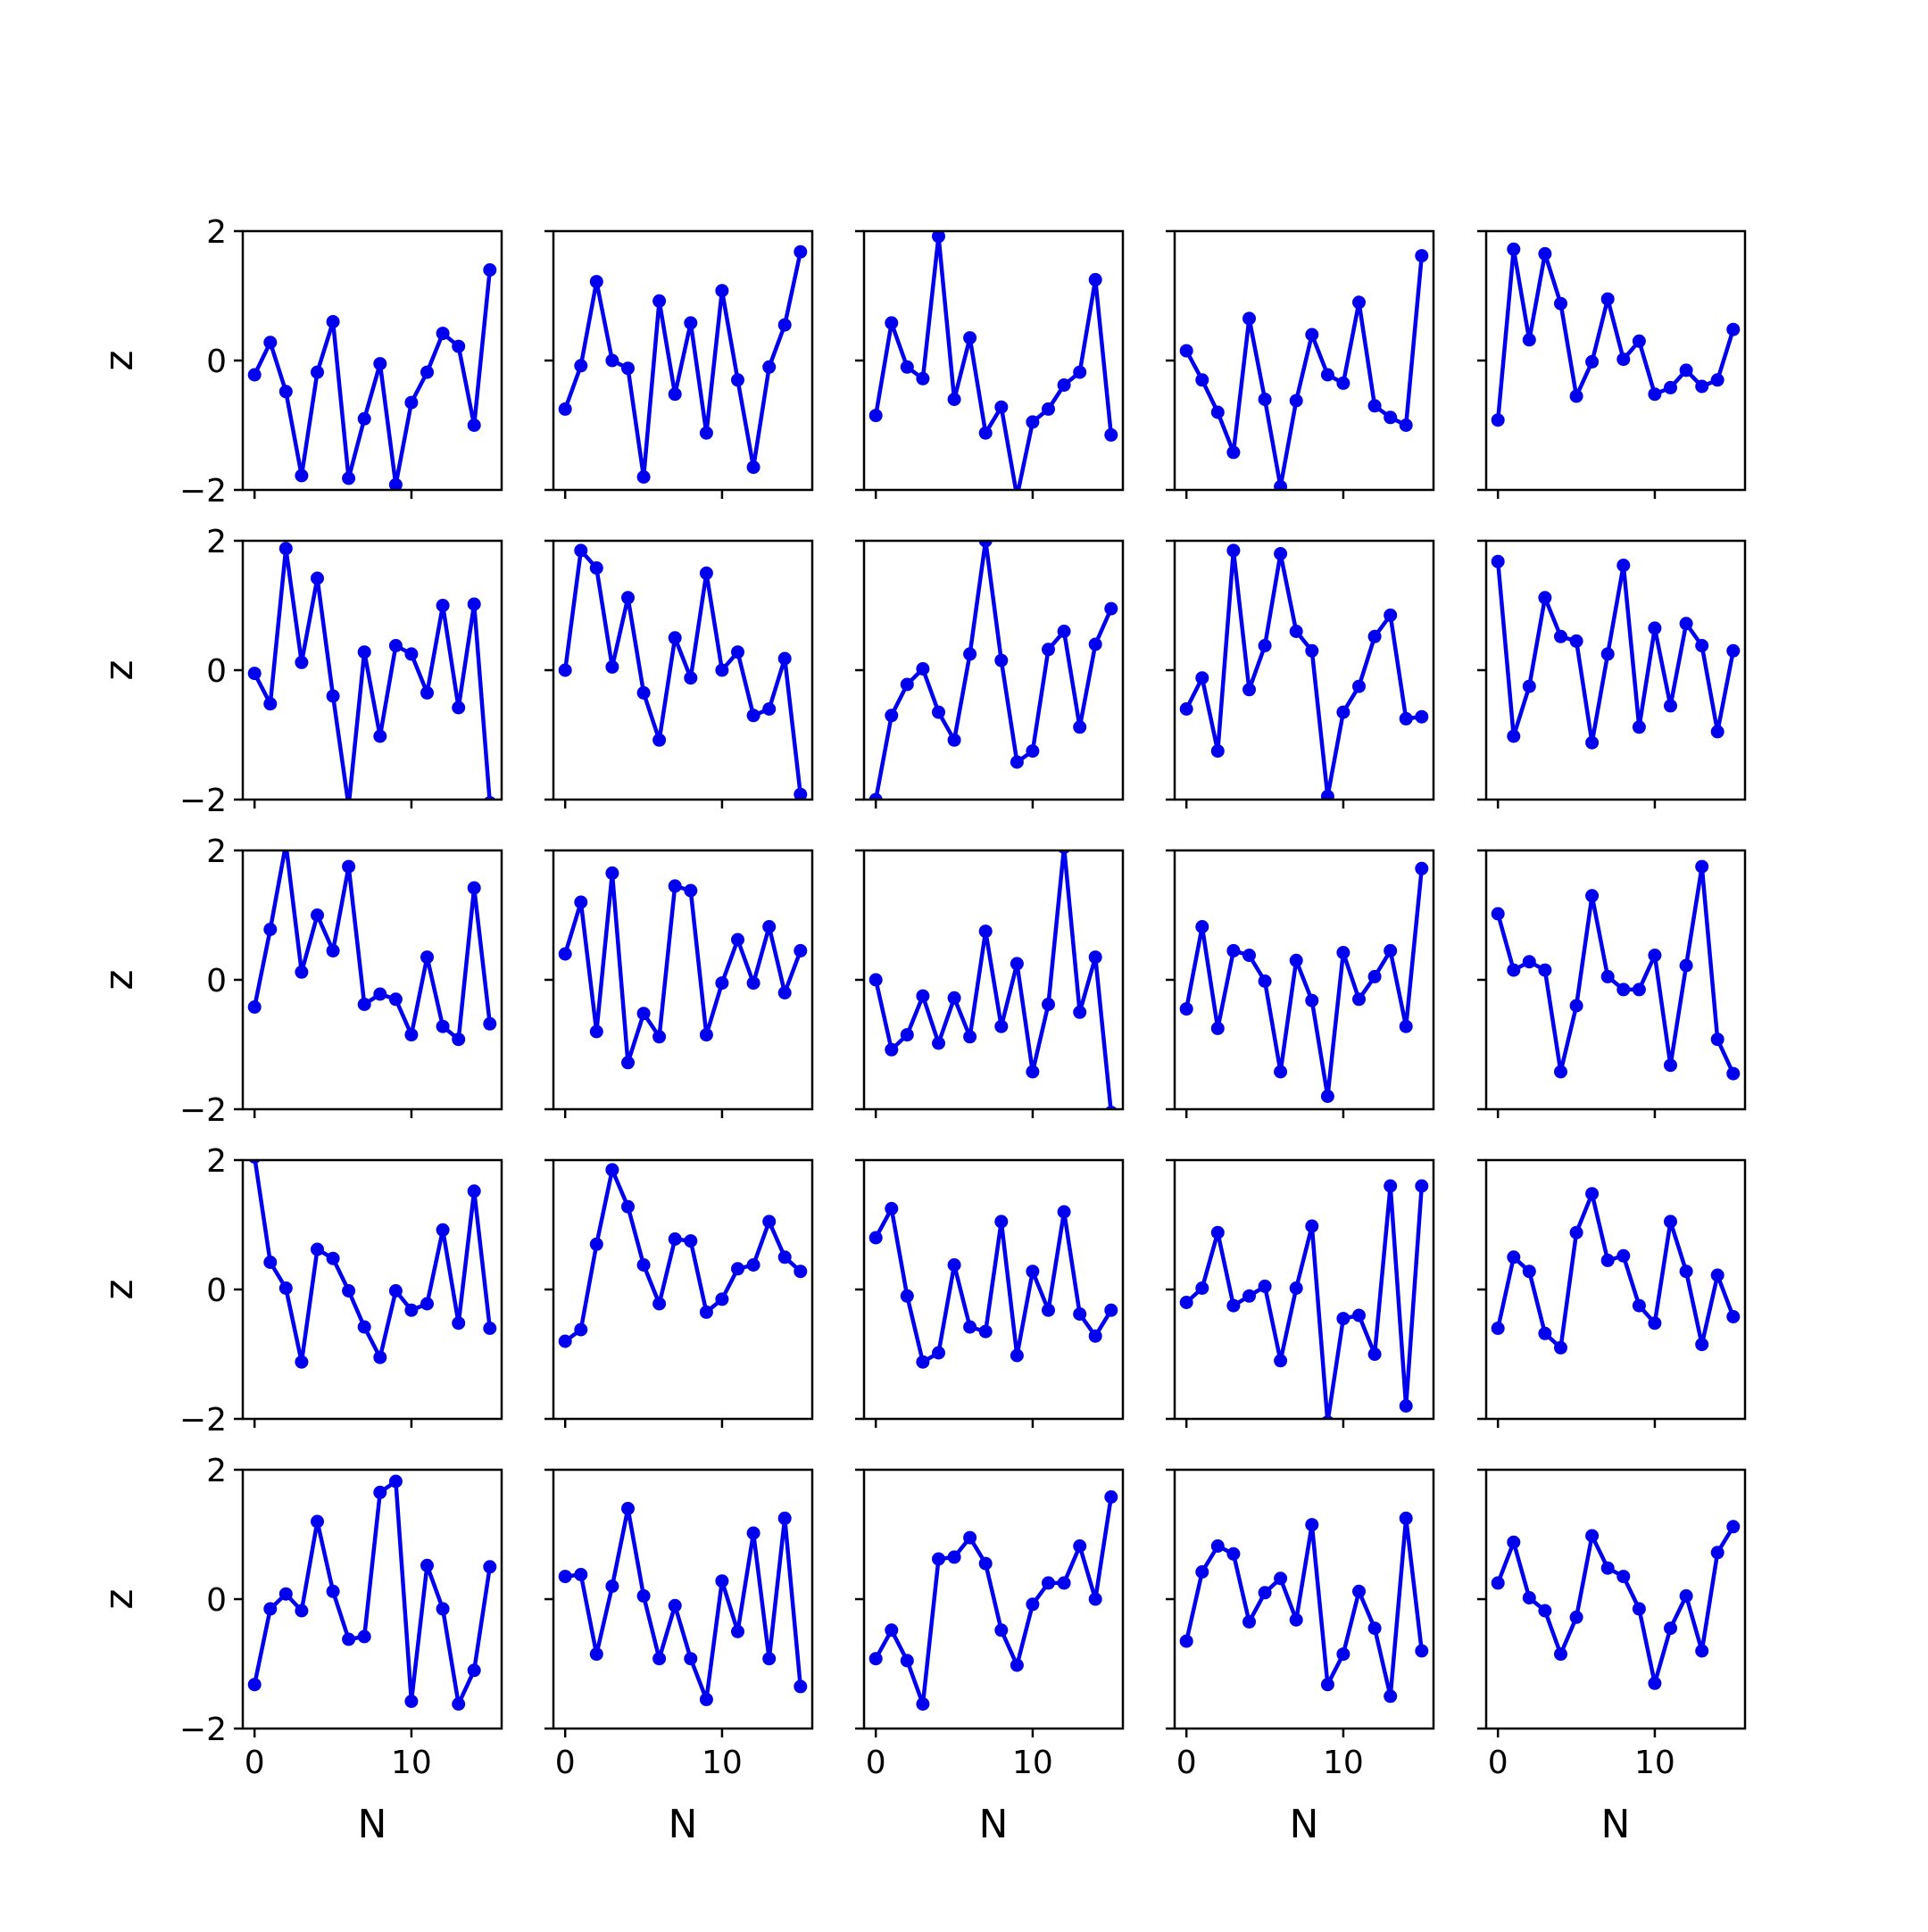 Image resolution: width=1928 pixels, height=1932 pixels. Describe the element at coordinates (1300, 1657) in the screenshot. I see `panel-5-4: 0 10N` at that location.